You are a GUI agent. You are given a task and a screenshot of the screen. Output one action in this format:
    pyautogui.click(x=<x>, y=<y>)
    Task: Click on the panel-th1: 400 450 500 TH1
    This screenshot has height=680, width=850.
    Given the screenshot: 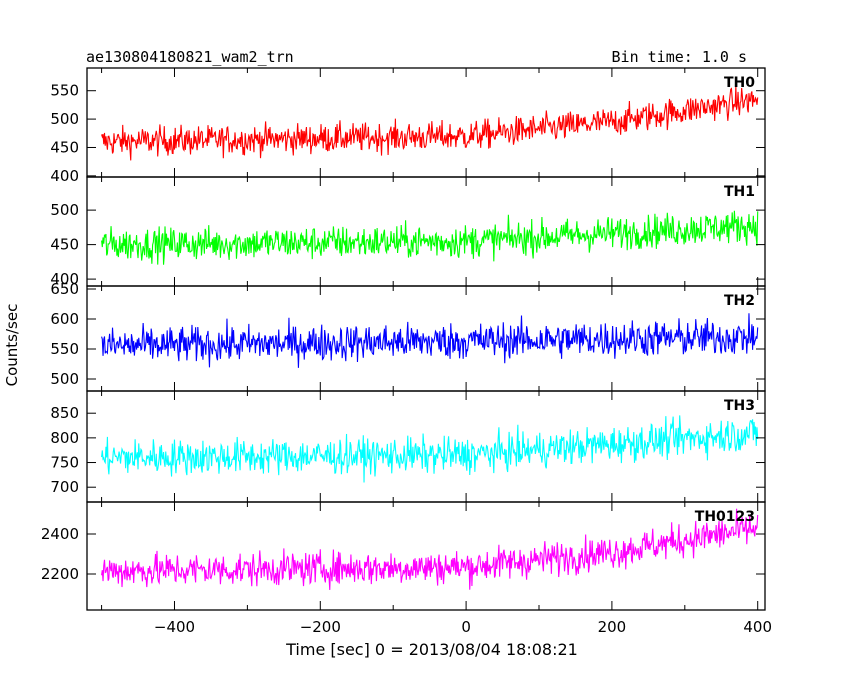 What is the action you would take?
    pyautogui.click(x=408, y=232)
    